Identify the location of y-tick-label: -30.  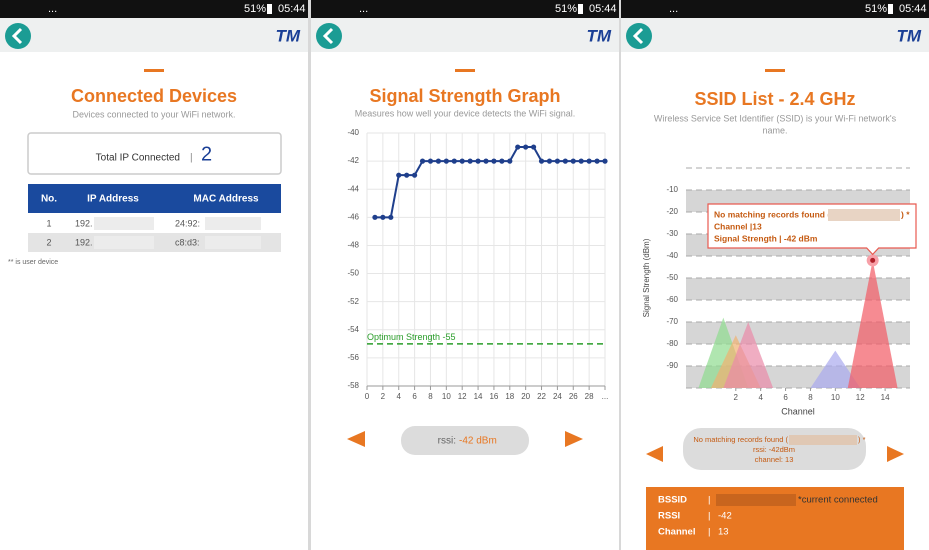
(672, 233).